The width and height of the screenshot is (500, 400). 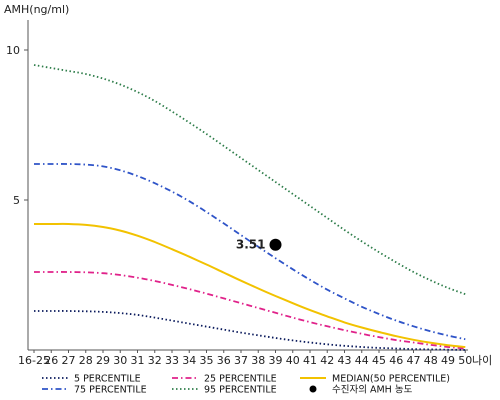 What do you see at coordinates (172, 360) in the screenshot?
I see `x-tick-label: 33` at bounding box center [172, 360].